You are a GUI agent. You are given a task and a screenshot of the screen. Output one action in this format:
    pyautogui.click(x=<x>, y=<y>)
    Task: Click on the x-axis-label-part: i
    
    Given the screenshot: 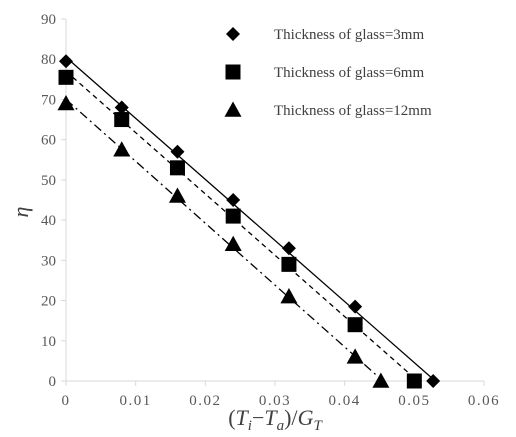 What is the action you would take?
    pyautogui.click(x=250, y=426)
    